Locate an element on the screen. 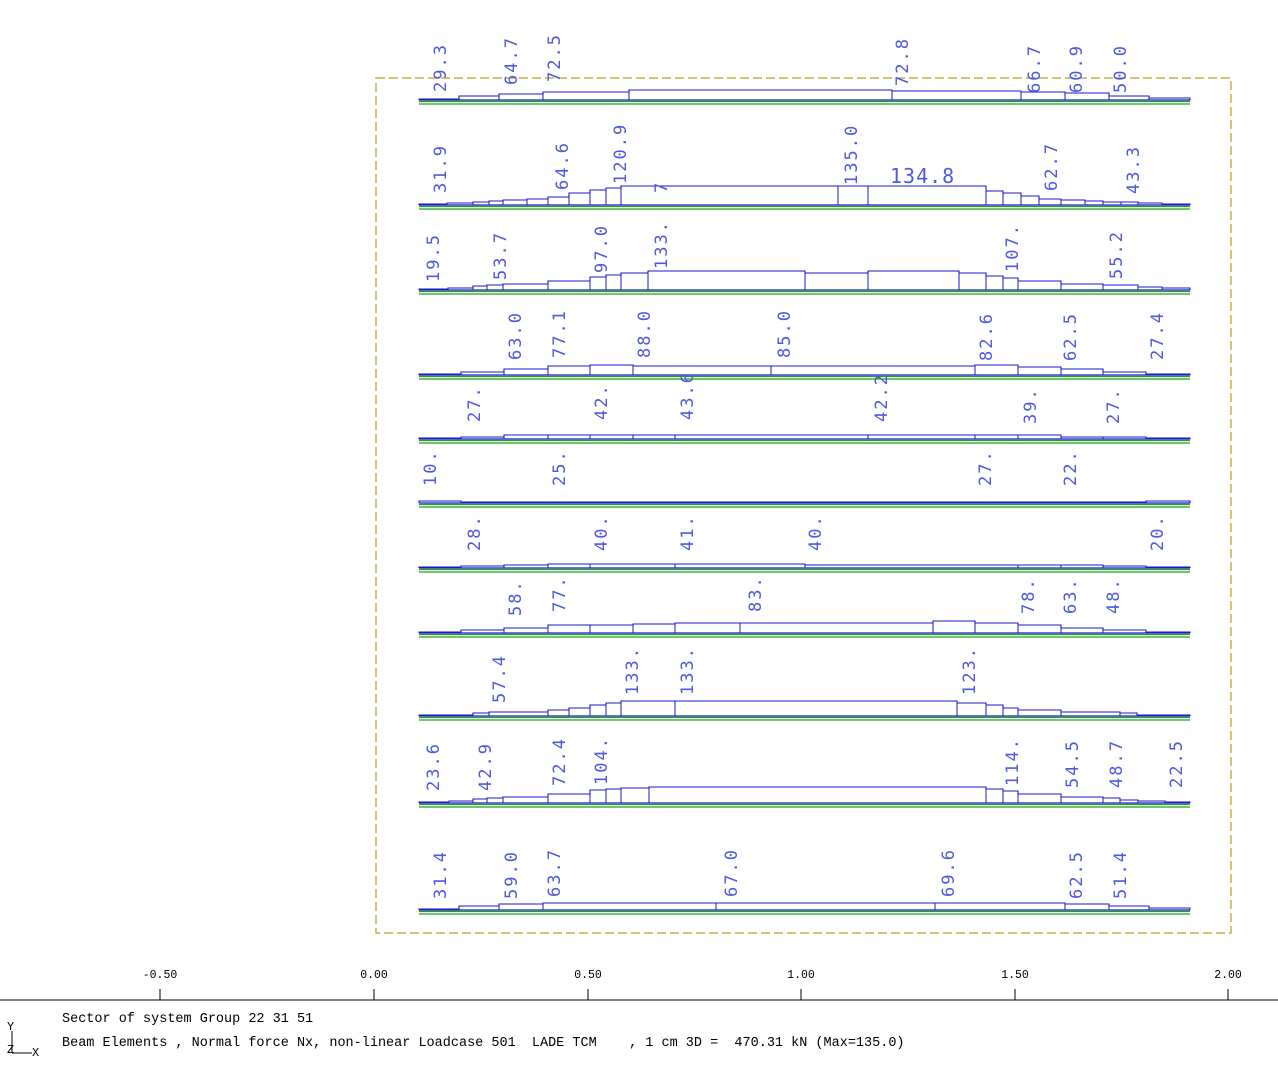 This screenshot has height=1066, width=1278. force-value-label: 58. is located at coordinates (516, 597).